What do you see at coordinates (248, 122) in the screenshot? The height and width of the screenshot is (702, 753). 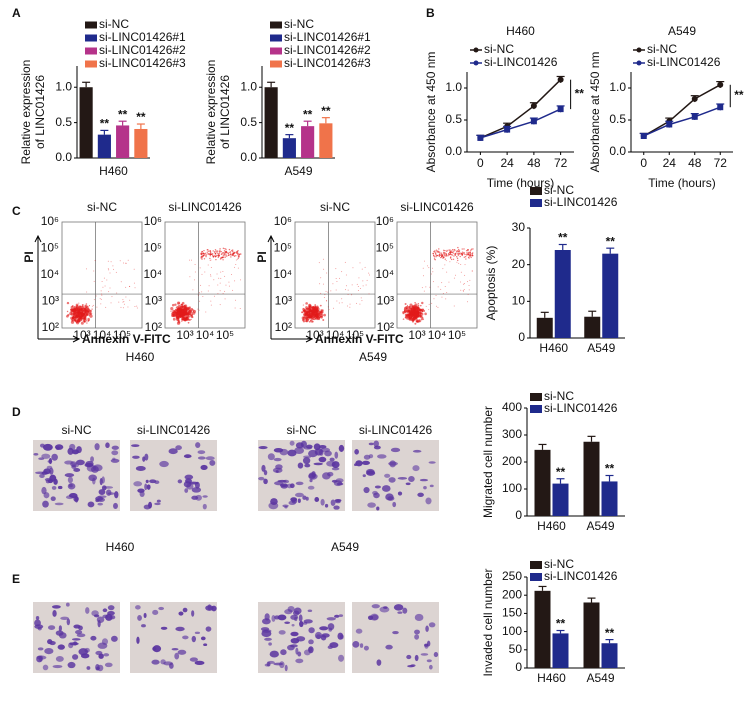 I see `y-tick-label: 0.5` at bounding box center [248, 122].